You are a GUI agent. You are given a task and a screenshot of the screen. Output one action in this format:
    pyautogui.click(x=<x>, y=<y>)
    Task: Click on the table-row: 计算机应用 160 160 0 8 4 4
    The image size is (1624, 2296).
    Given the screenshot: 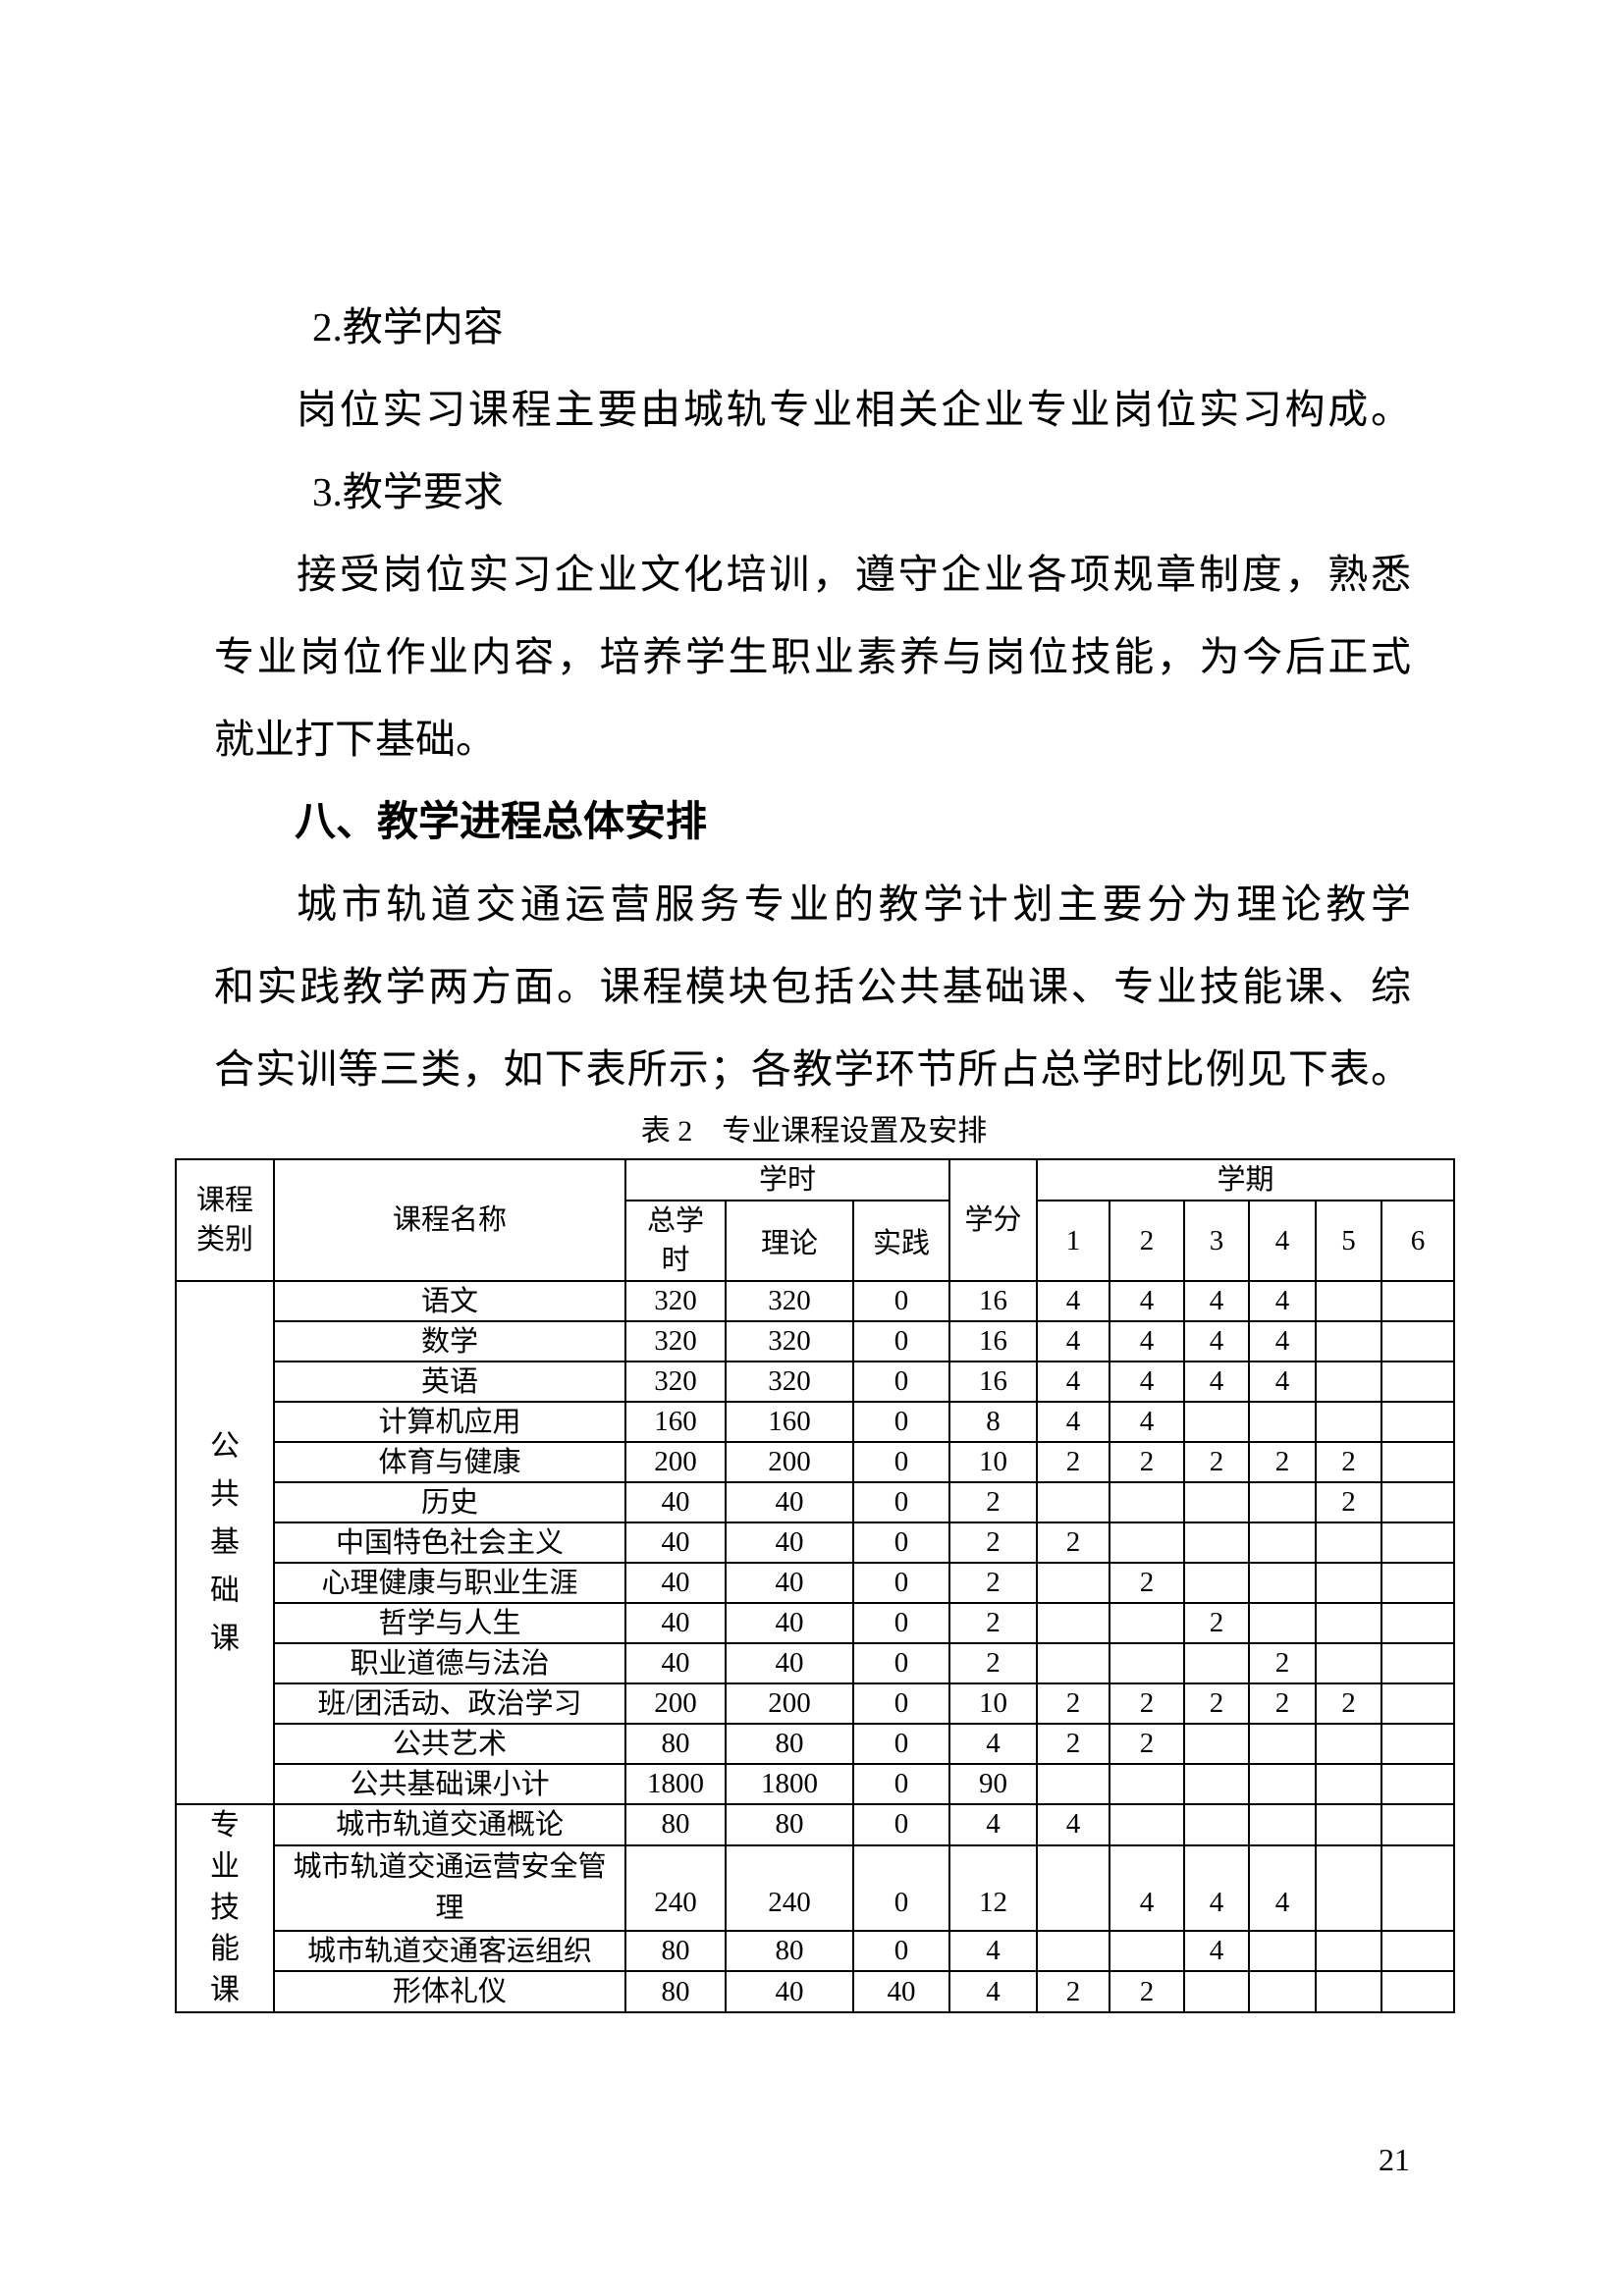 What is the action you would take?
    pyautogui.click(x=816, y=1422)
    